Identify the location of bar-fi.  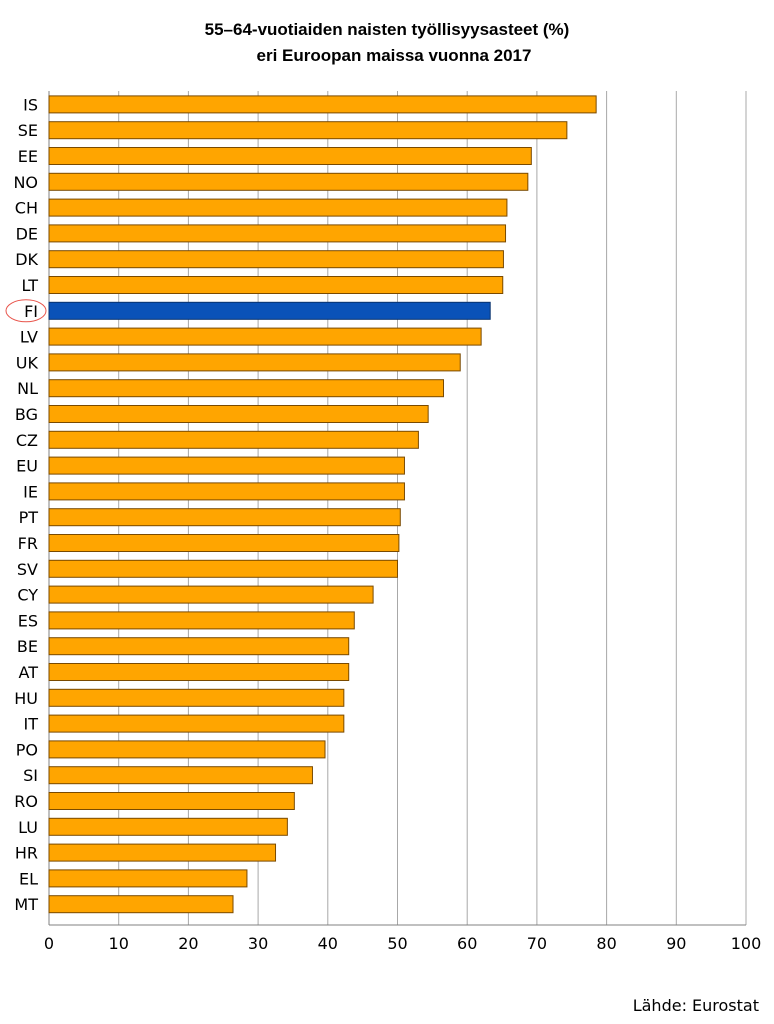
(269, 310).